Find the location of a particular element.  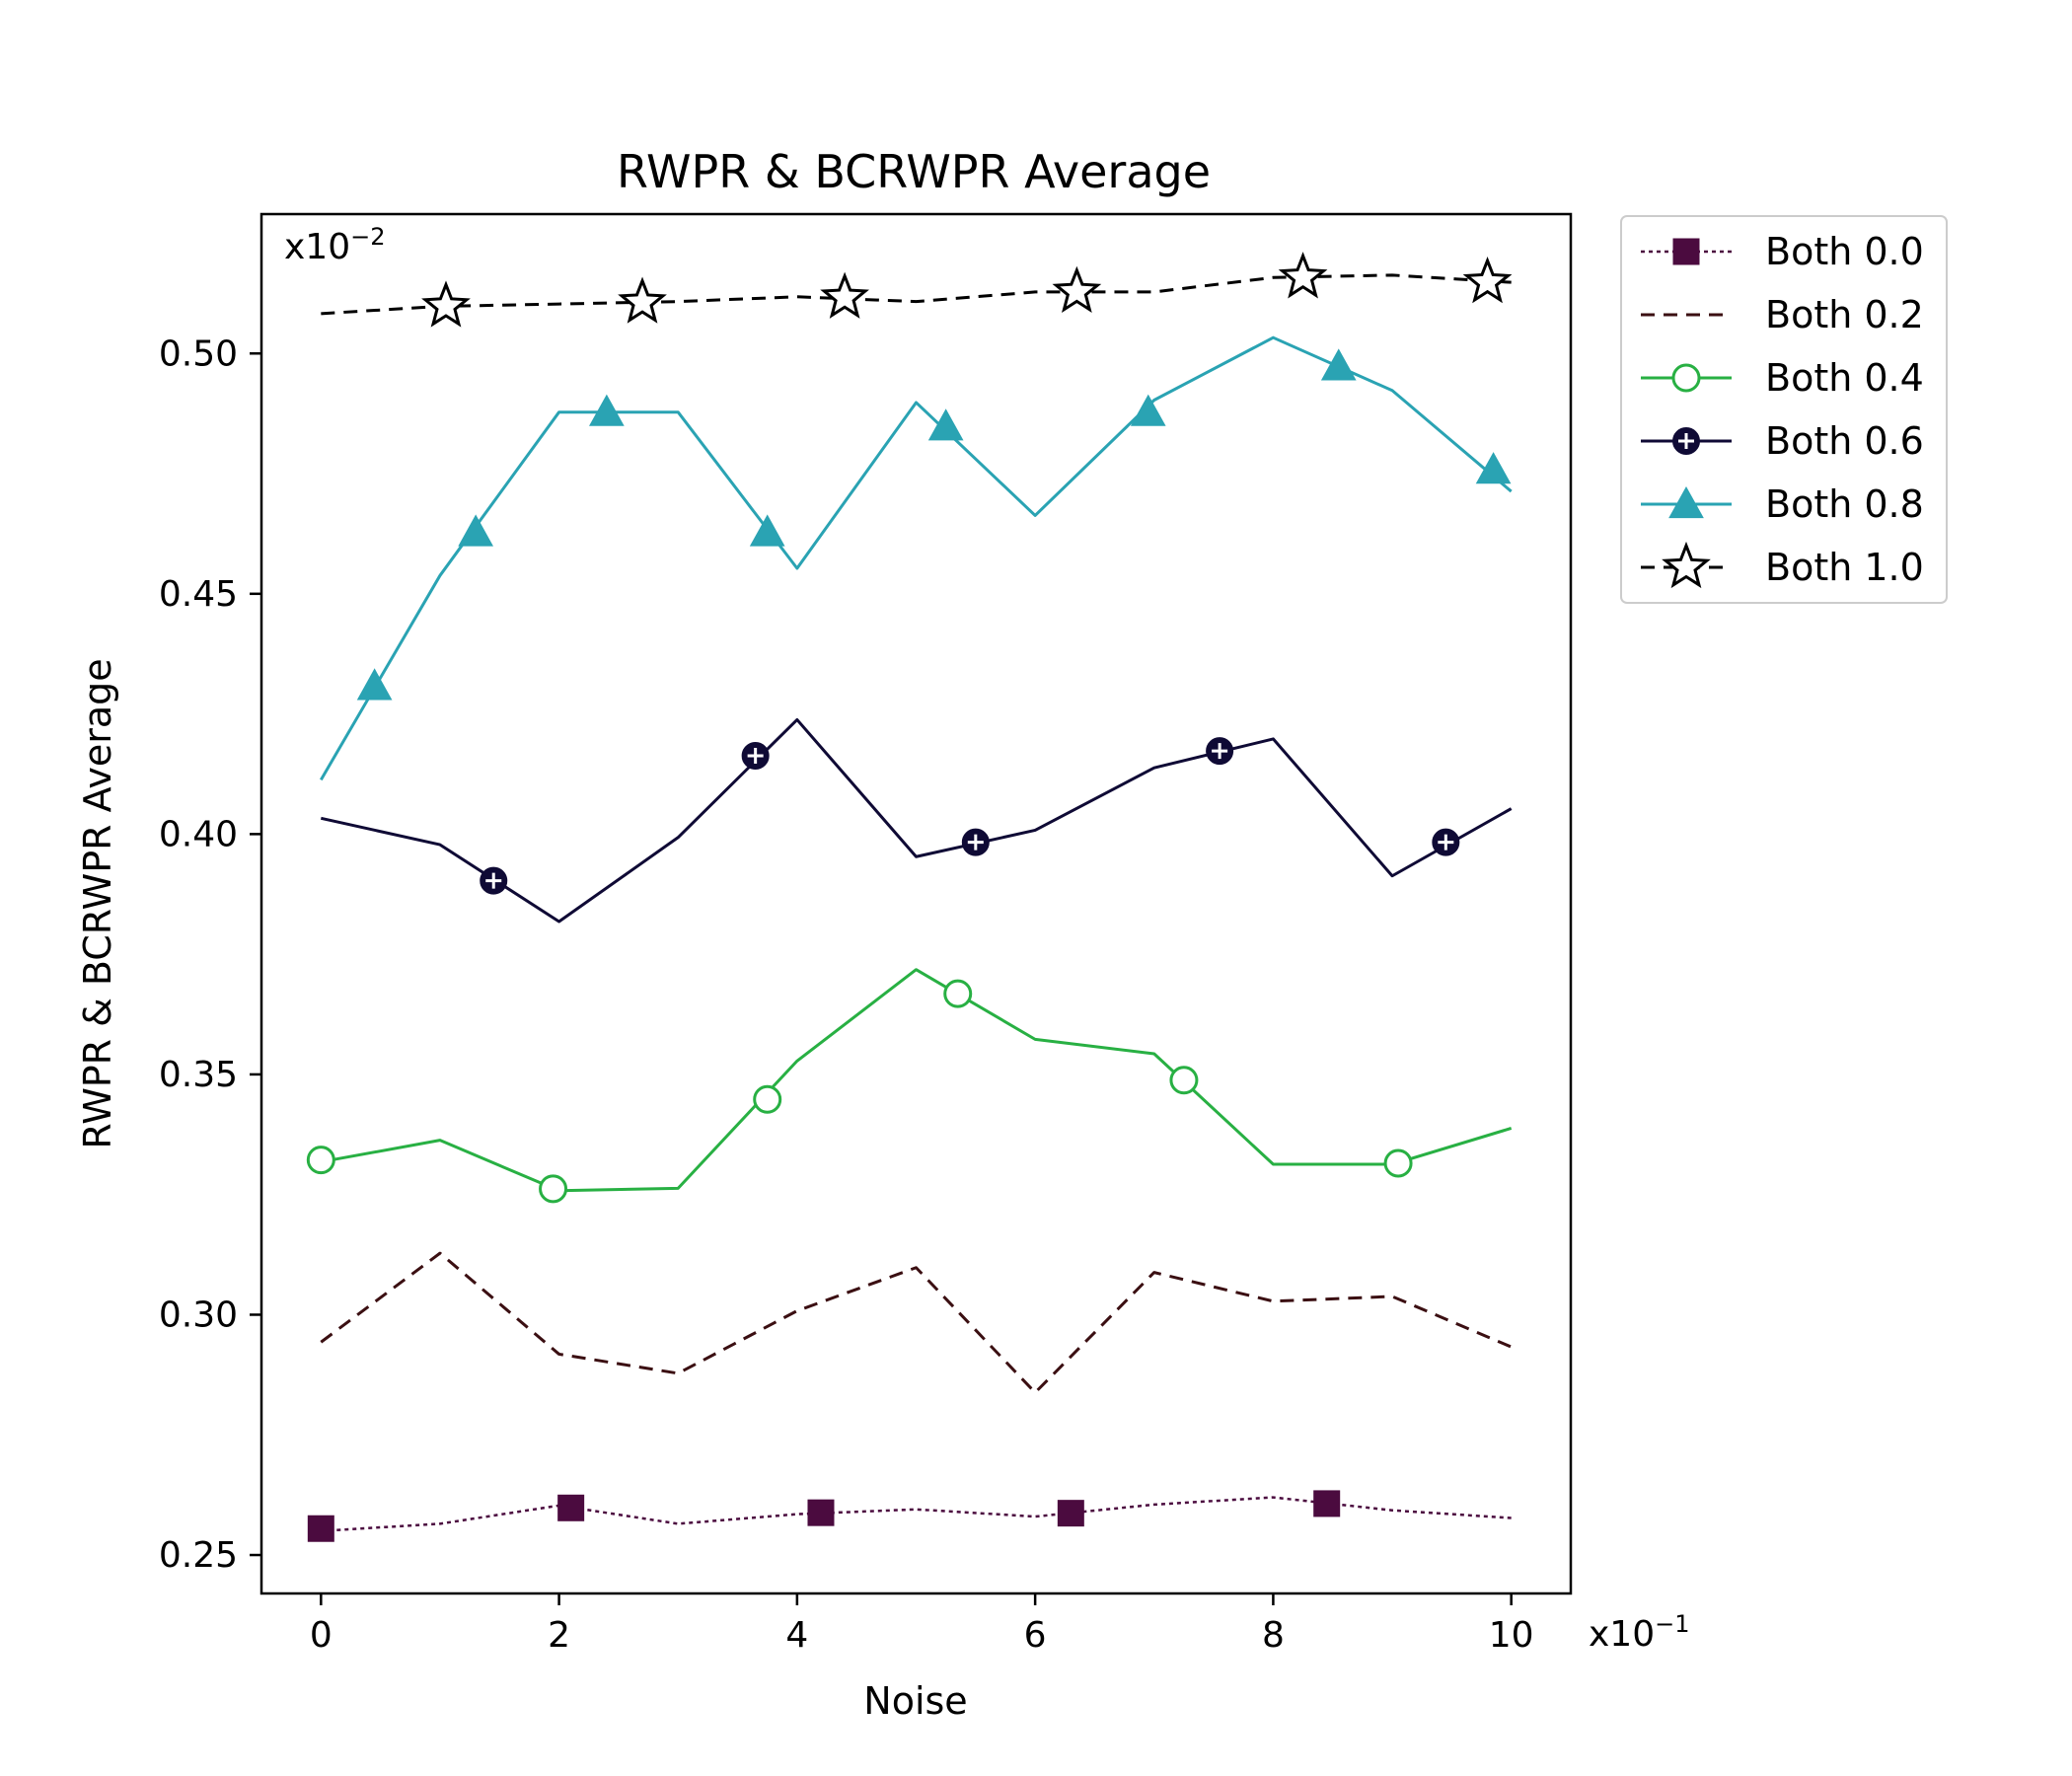

legend-label: Both 0.6 is located at coordinates (1845, 441).